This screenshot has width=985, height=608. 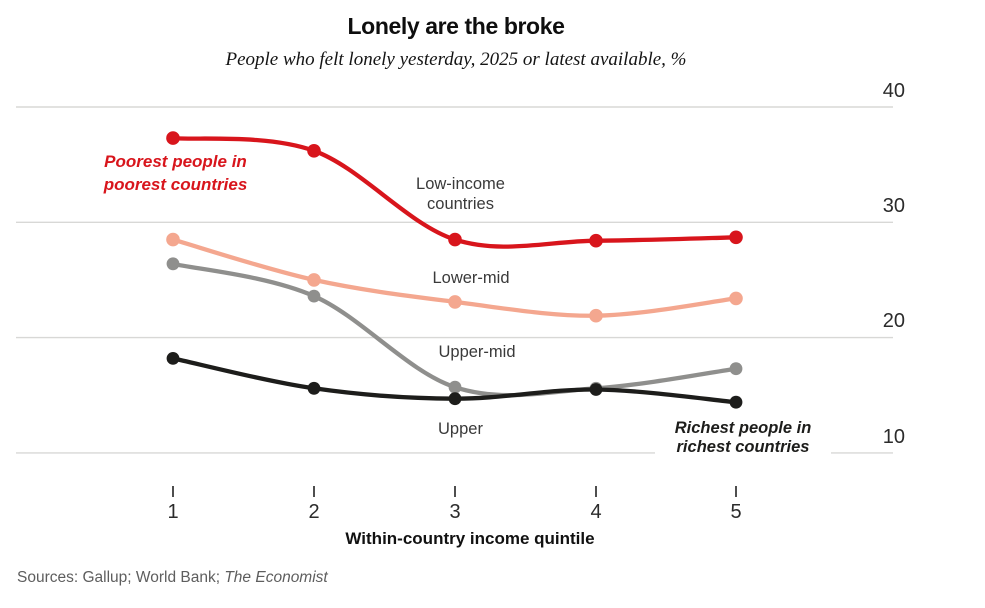 I want to click on data-point-upper-q5, so click(x=736, y=402).